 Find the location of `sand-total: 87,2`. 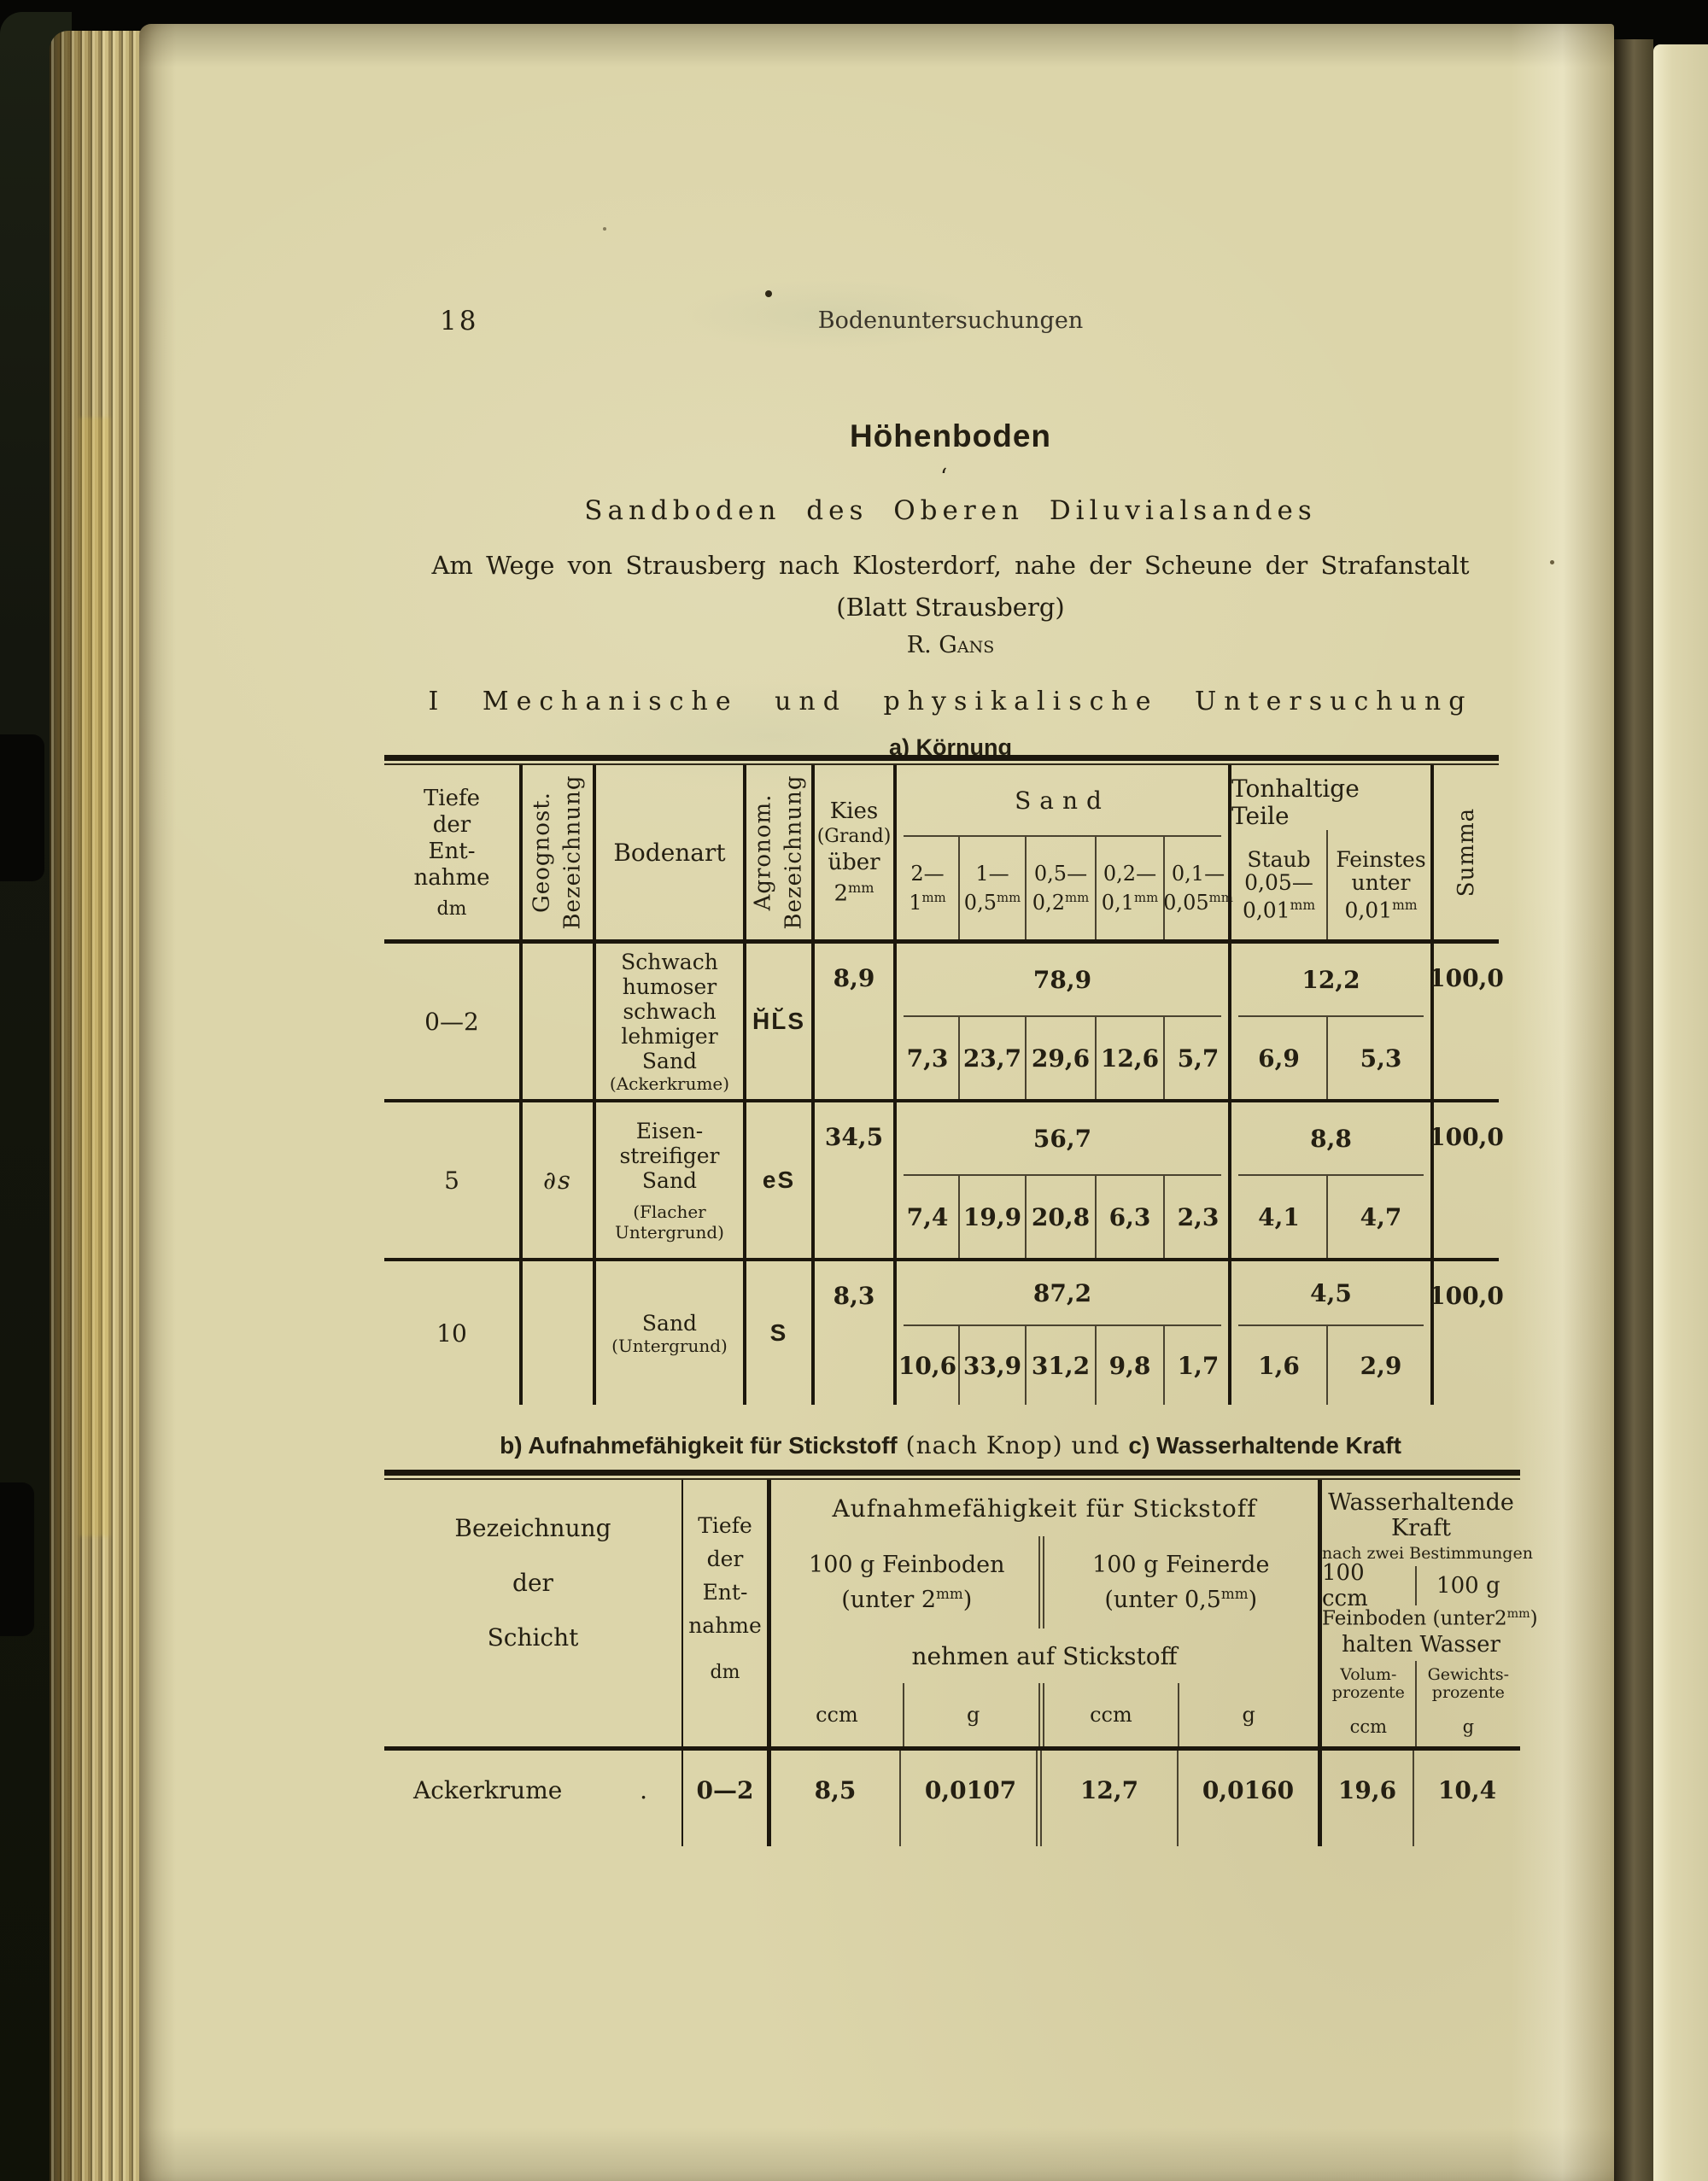

sand-total: 87,2 is located at coordinates (1062, 1292).